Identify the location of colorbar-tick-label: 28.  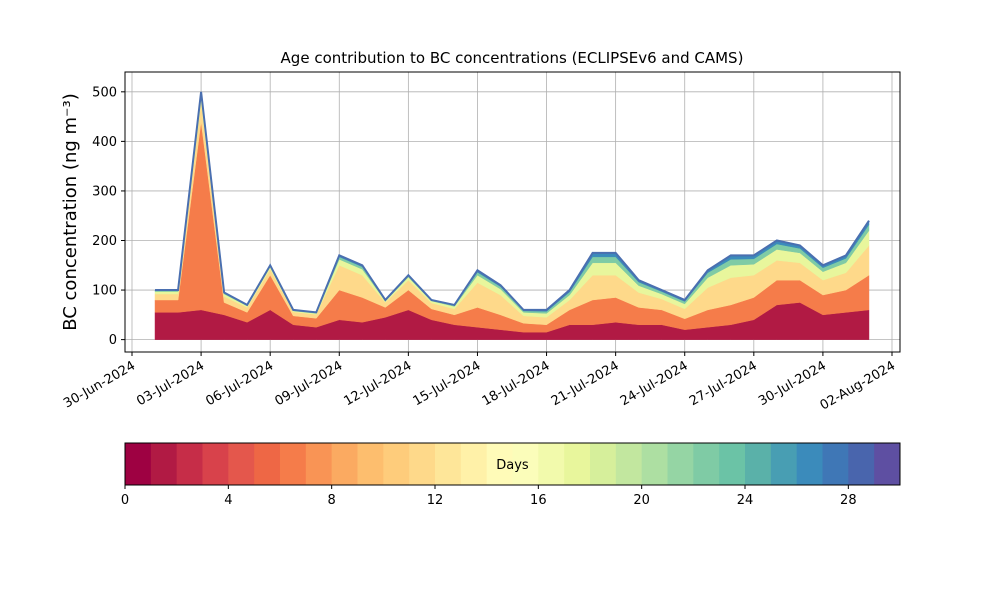
(848, 500).